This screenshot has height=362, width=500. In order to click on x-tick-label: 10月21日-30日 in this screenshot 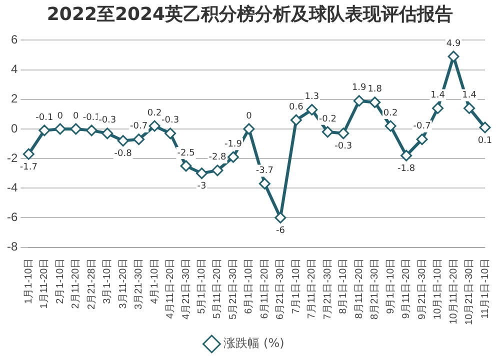, I will do `click(470, 292)`.